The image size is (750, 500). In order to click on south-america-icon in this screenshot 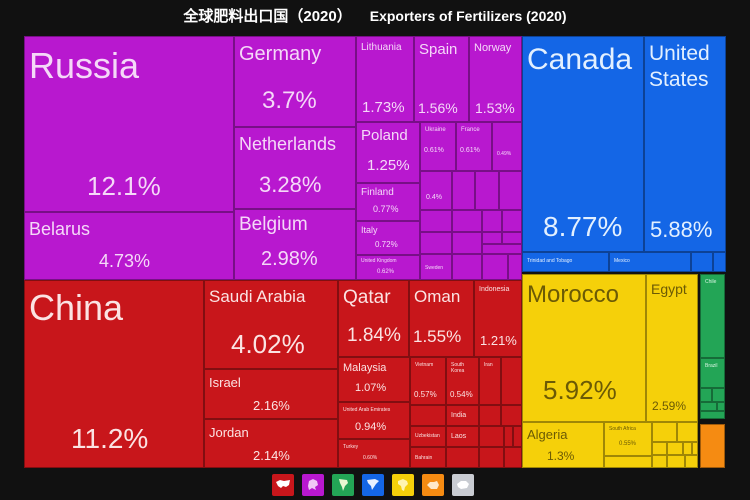, I will do `click(343, 485)`.